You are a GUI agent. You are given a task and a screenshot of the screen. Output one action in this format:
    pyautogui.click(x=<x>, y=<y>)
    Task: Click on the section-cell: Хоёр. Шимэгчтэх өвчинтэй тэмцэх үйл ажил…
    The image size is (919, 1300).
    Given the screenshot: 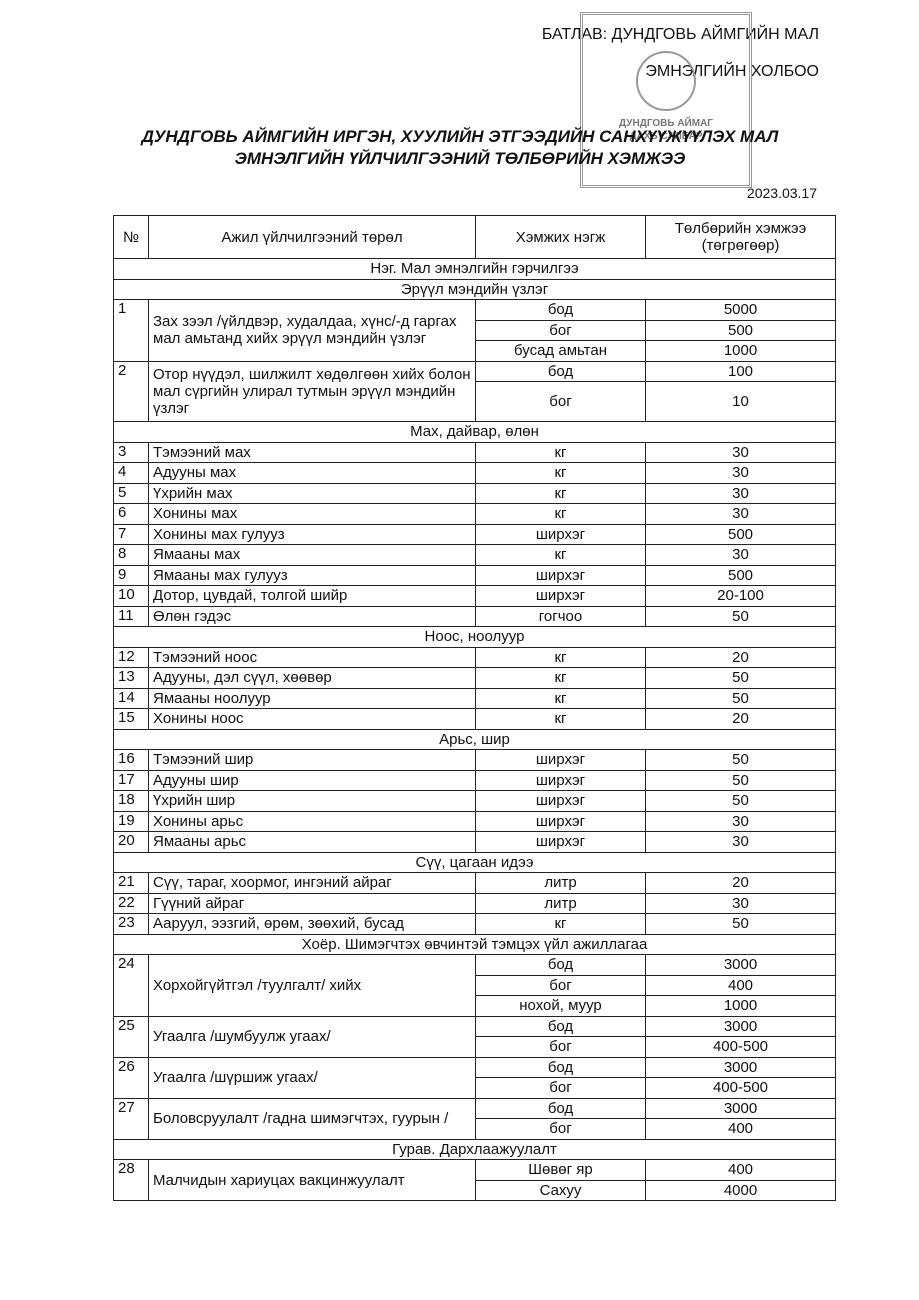 What is the action you would take?
    pyautogui.click(x=474, y=944)
    